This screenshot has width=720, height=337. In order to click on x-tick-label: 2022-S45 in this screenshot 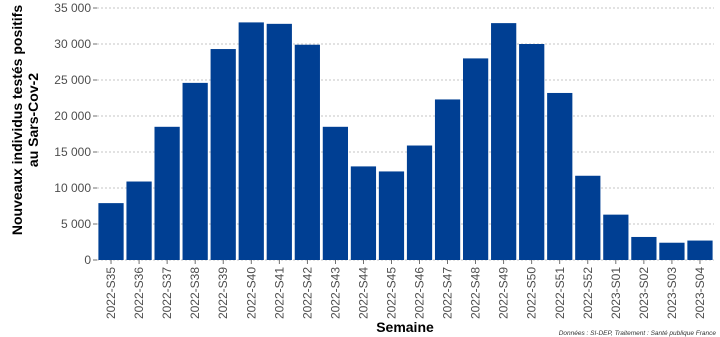, I will do `click(391, 293)`.